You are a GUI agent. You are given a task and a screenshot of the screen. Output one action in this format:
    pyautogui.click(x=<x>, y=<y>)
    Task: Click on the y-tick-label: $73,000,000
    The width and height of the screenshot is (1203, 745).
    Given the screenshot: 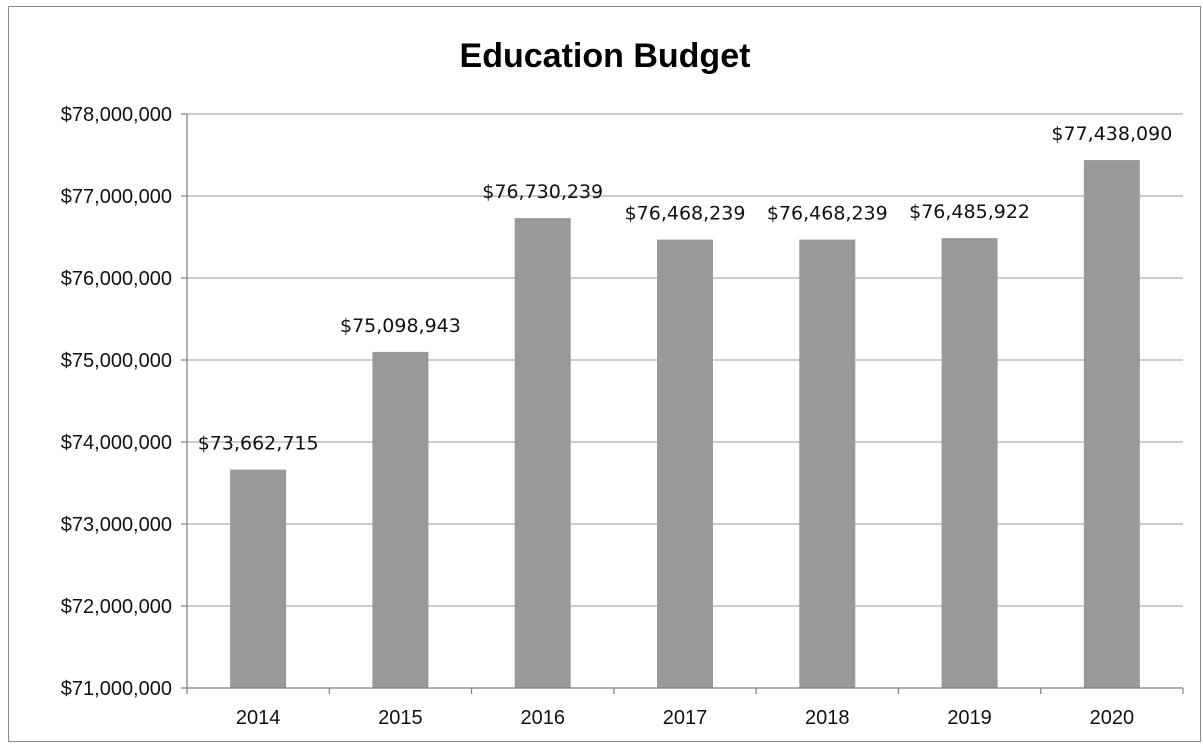 What is the action you would take?
    pyautogui.click(x=116, y=525)
    